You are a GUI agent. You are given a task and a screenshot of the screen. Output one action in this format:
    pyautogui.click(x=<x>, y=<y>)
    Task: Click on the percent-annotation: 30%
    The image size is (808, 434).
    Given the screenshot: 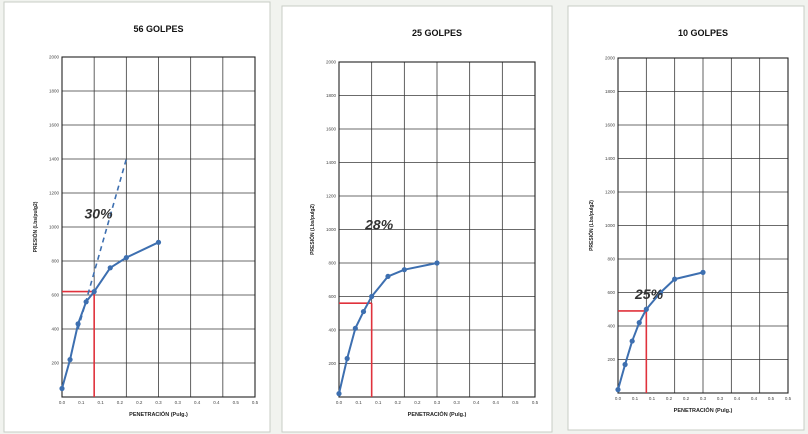 What is the action you would take?
    pyautogui.click(x=99, y=214)
    